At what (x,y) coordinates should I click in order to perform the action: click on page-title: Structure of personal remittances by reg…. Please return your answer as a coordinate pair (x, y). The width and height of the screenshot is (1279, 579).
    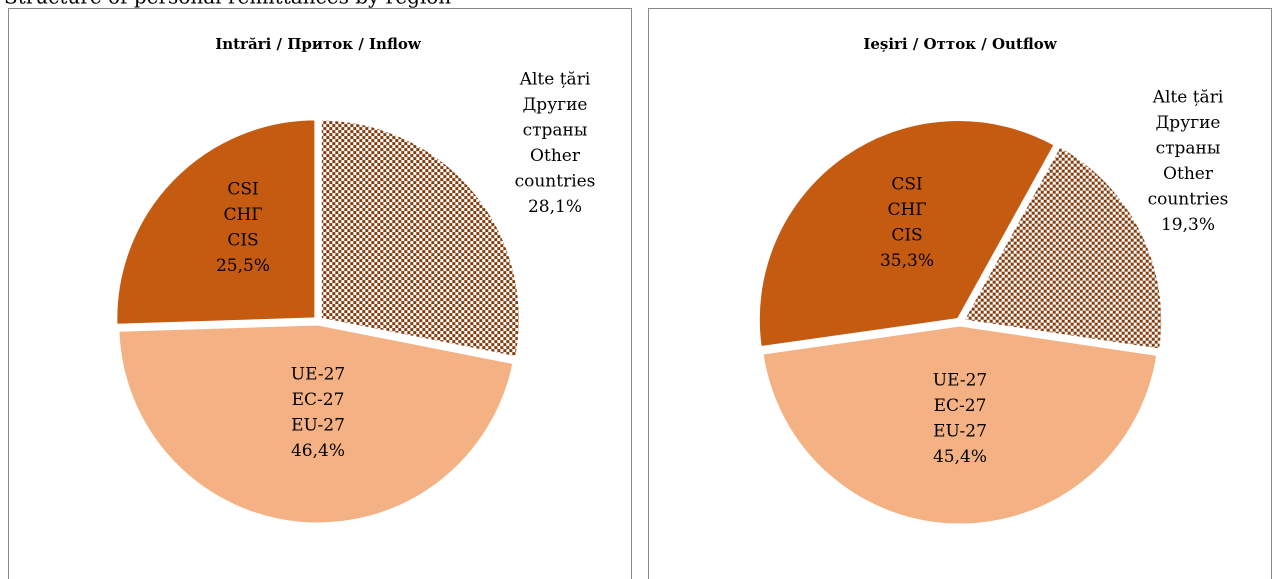
    Looking at the image, I should click on (227, 4).